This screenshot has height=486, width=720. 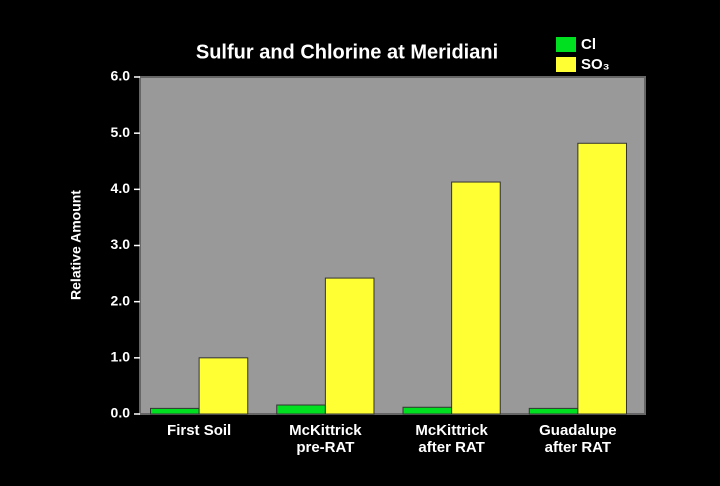 I want to click on x-tick-label: McKittrick after RAT, so click(x=451, y=439).